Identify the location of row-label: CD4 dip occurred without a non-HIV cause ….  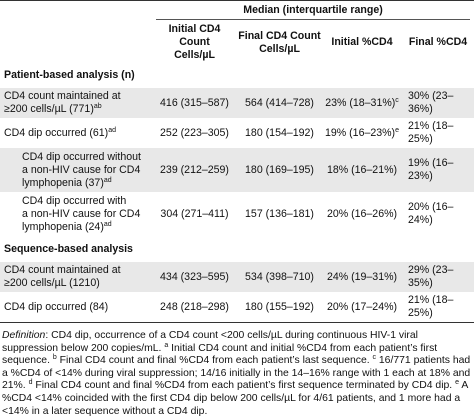
(76, 170).